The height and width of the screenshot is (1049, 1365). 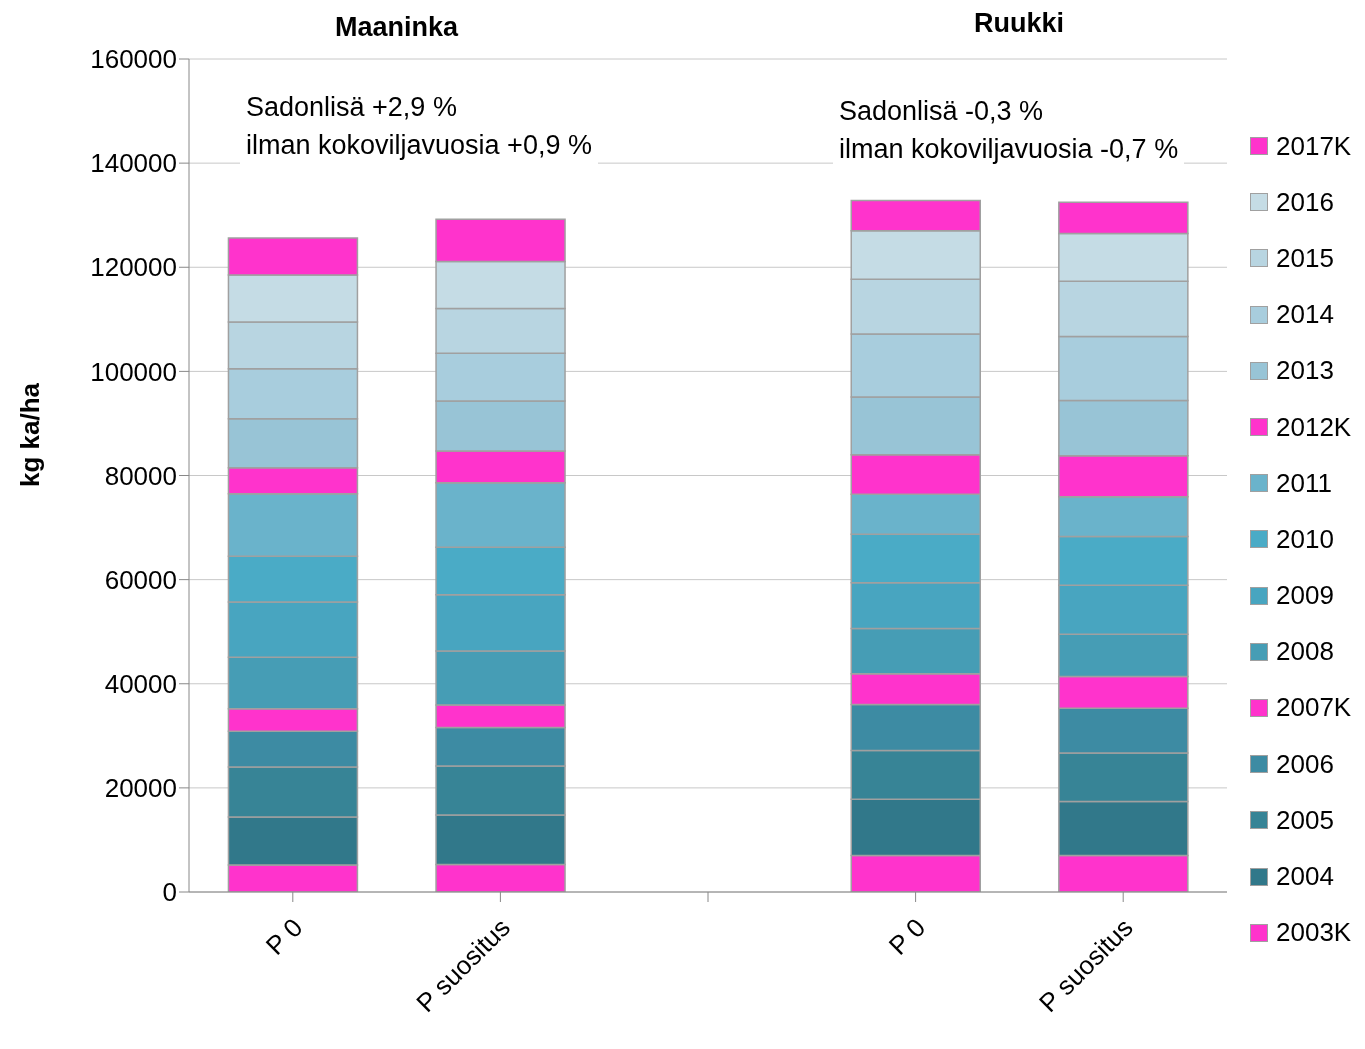 What do you see at coordinates (396, 27) in the screenshot?
I see `text: Maaninka` at bounding box center [396, 27].